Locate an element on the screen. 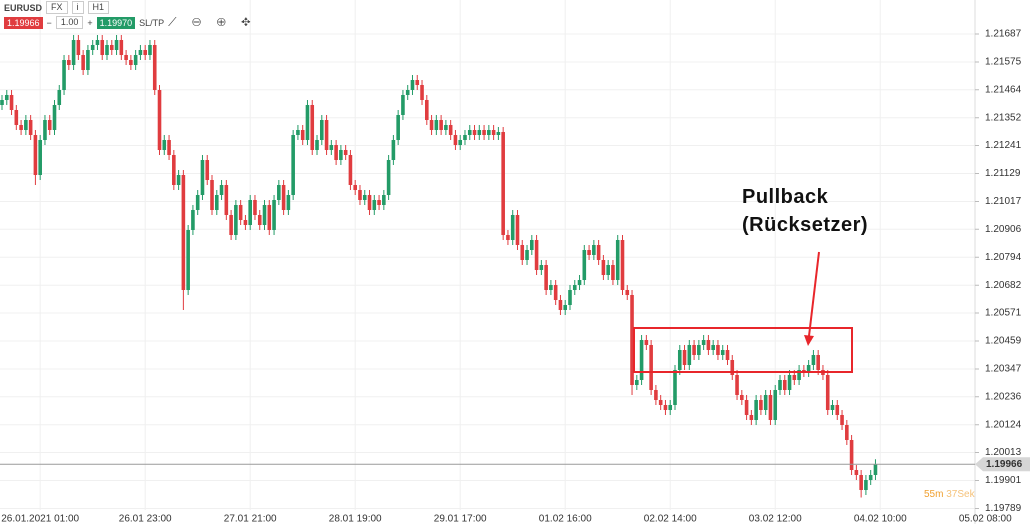  market: FX is located at coordinates (57, 7).